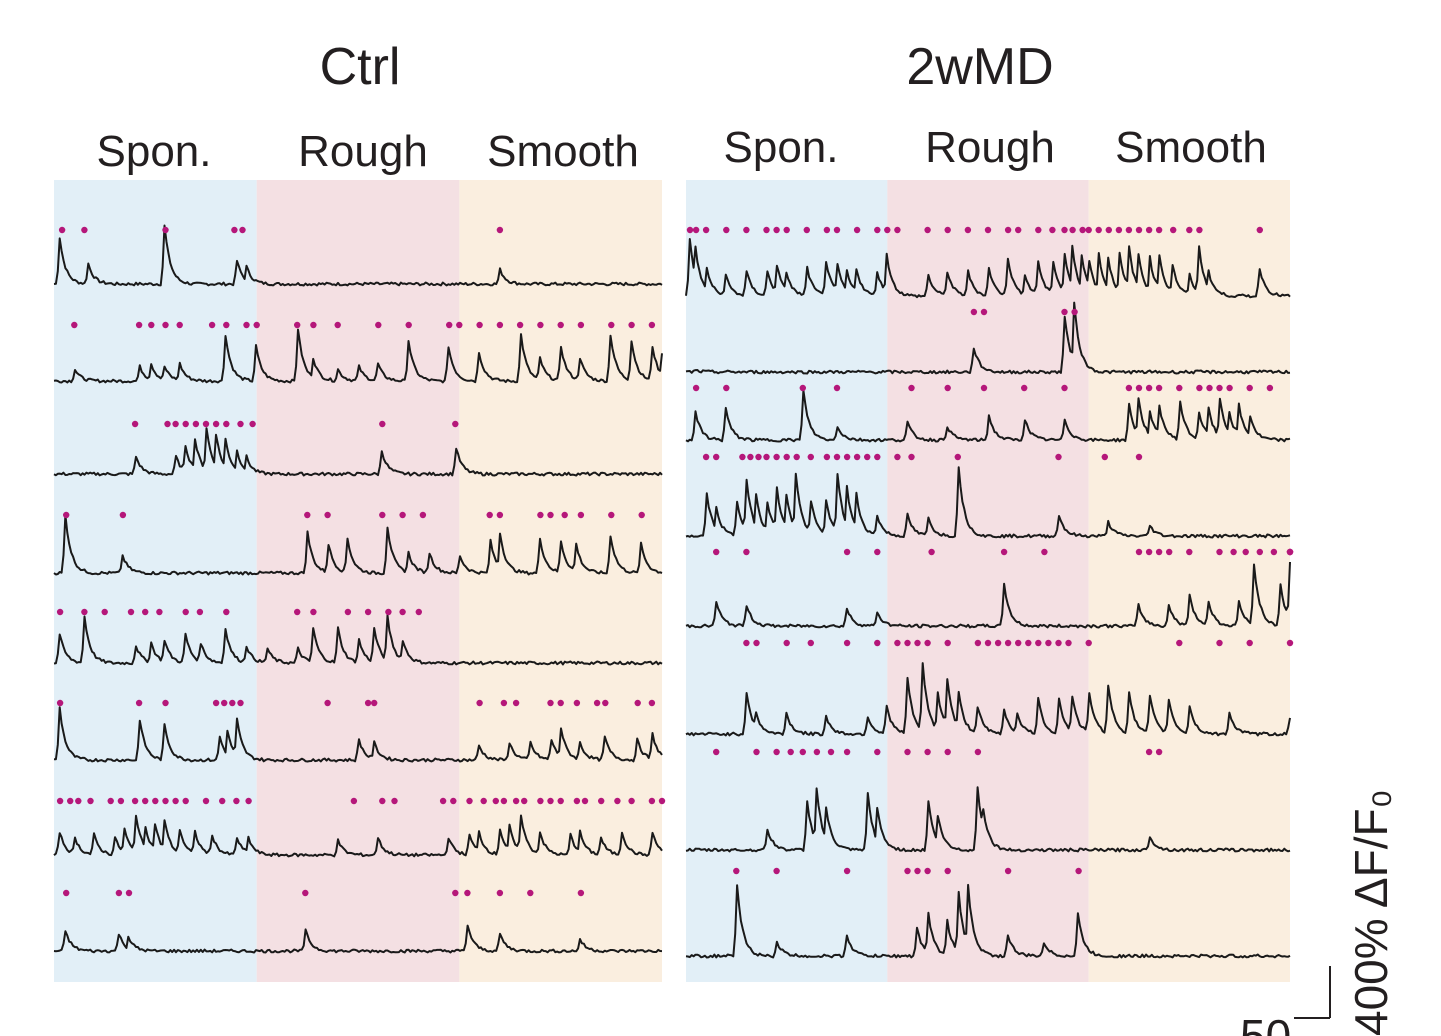  Describe the element at coordinates (1318, 912) in the screenshot. I see `scale-bar: 400% ΔF/F₀ 50` at that location.